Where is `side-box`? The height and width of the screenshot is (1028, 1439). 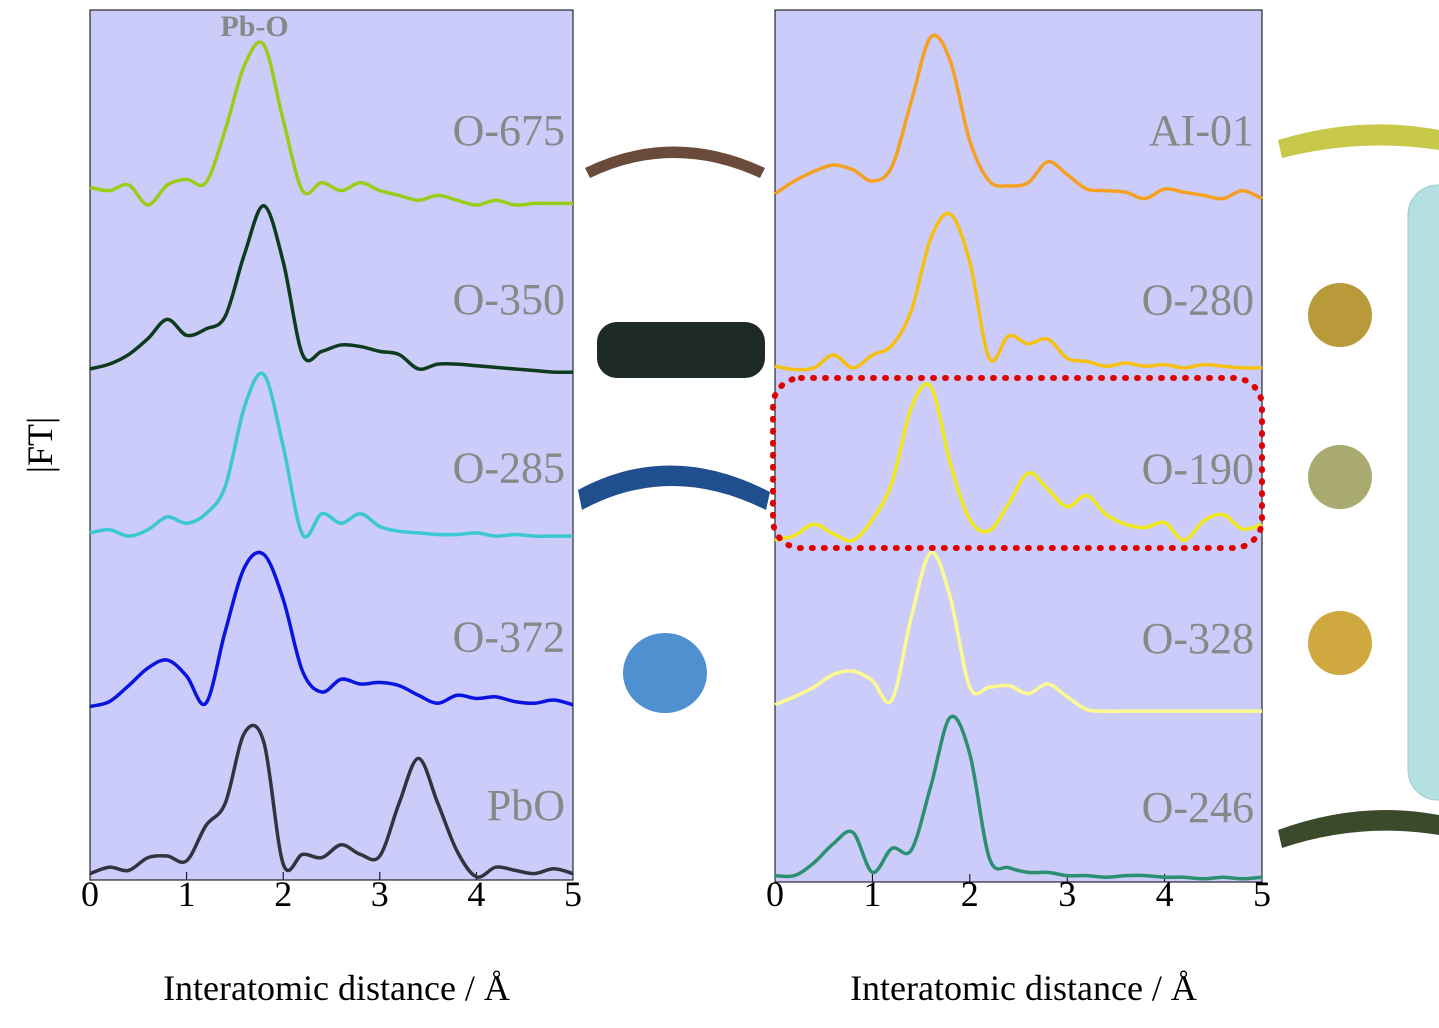
side-box is located at coordinates (1423, 492).